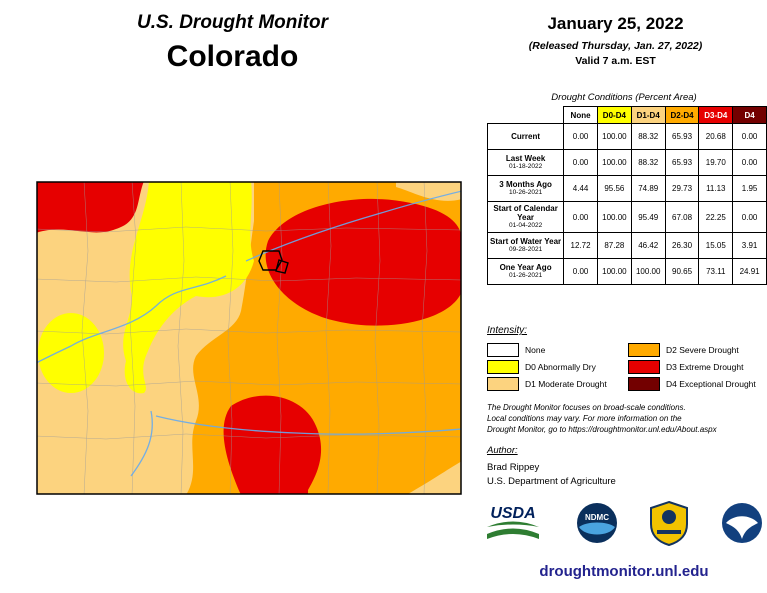 This screenshot has width=767, height=593. I want to click on row-label-start-water-year: Start of Water Year 09-28-2021, so click(525, 246).